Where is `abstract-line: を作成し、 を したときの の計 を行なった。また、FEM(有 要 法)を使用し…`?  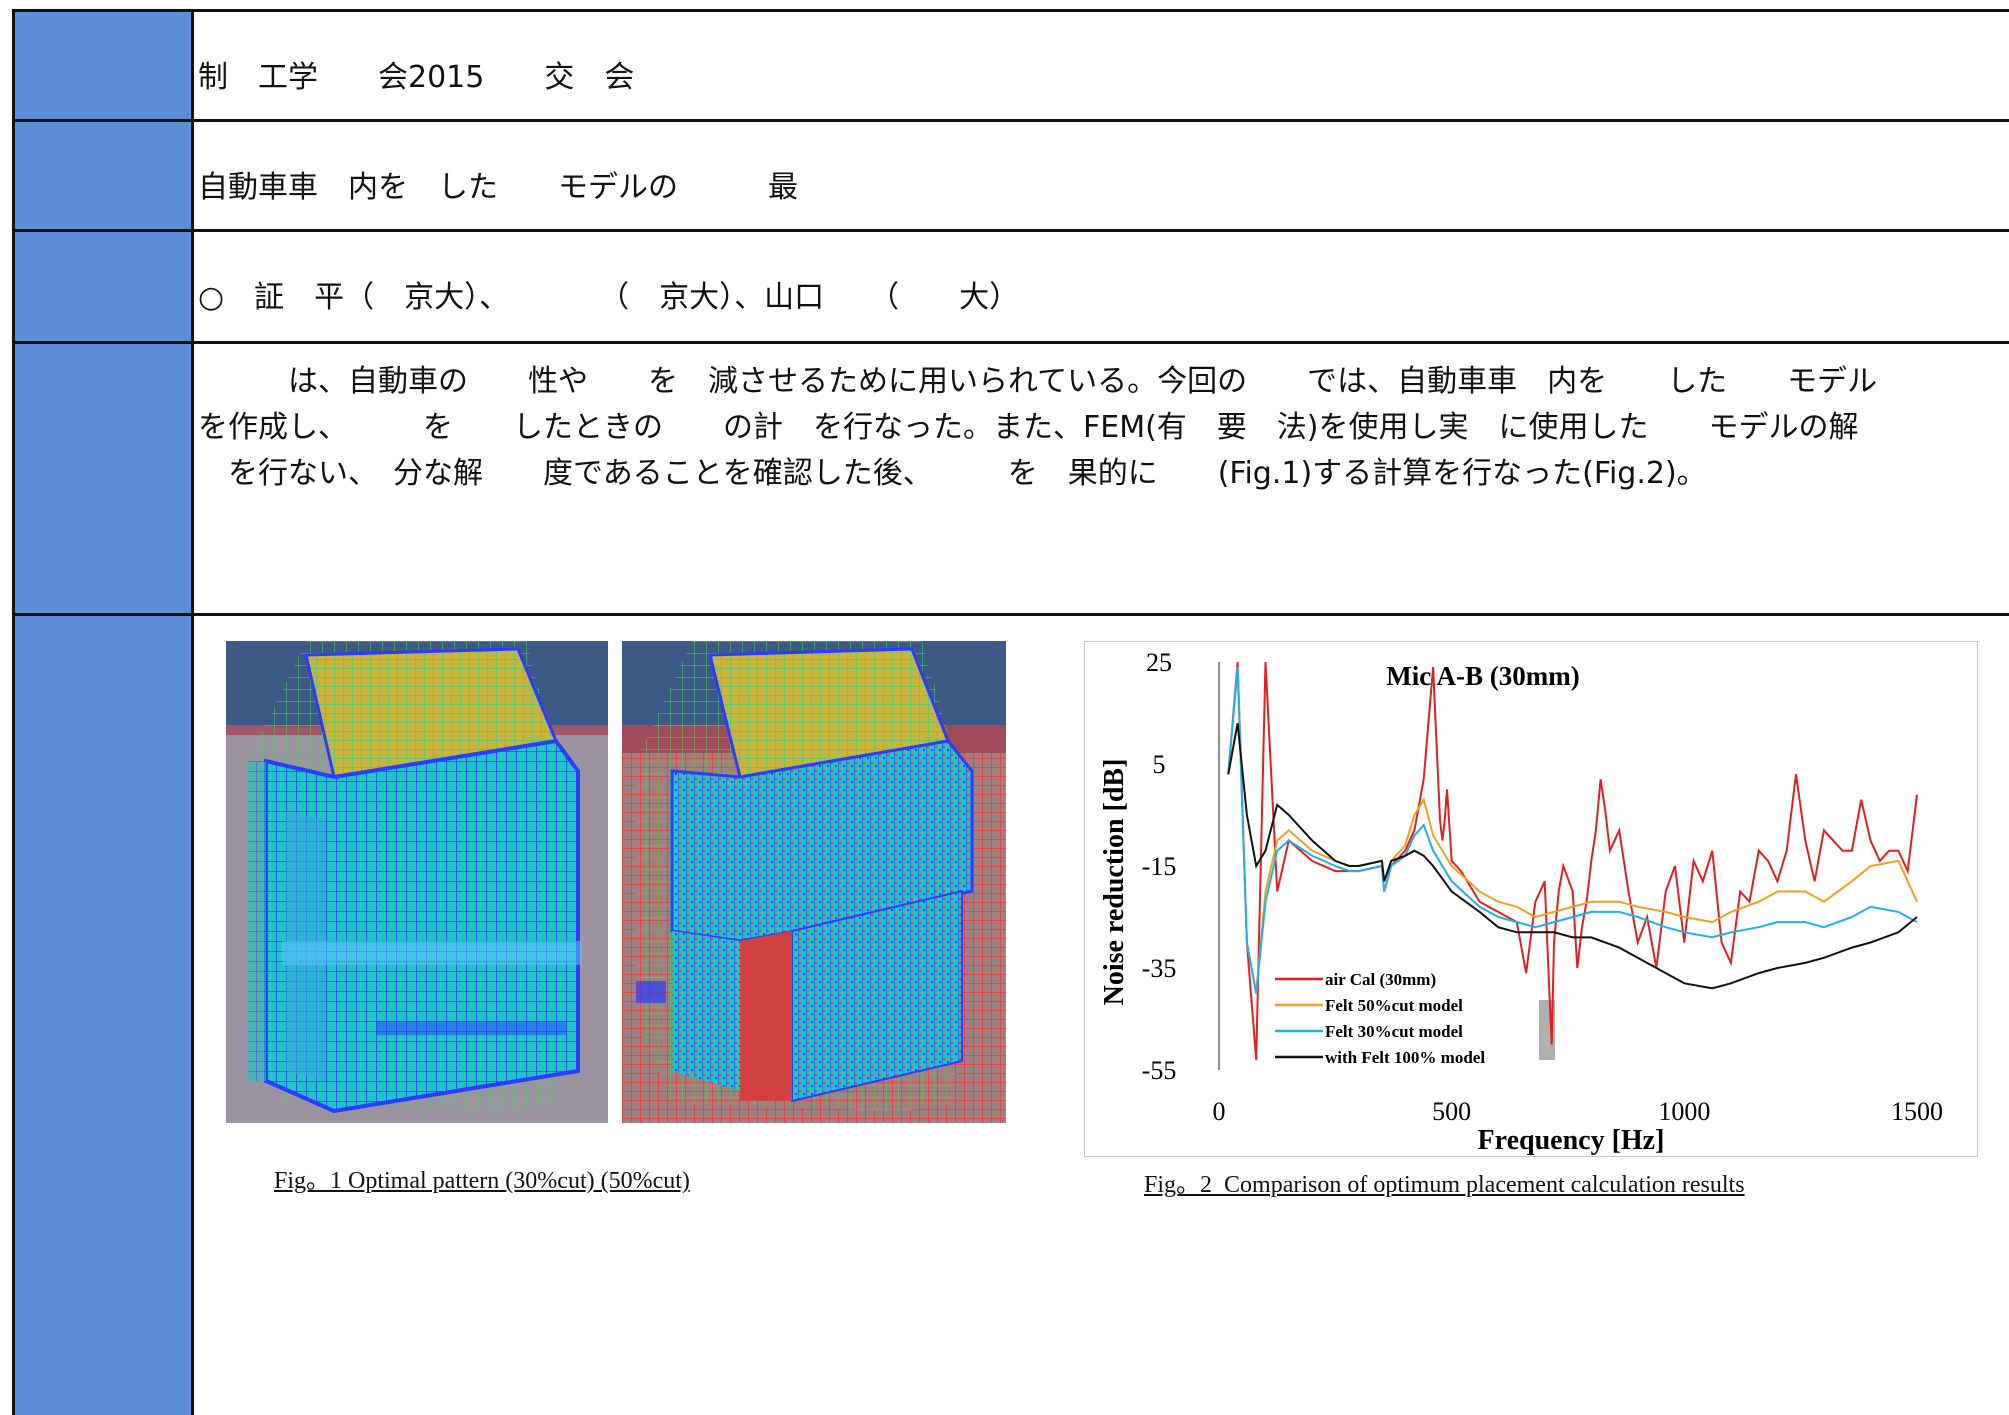 abstract-line: を作成し、 を したときの の計 を行なった。また、FEM(有 要 法)を使用し… is located at coordinates (1028, 427).